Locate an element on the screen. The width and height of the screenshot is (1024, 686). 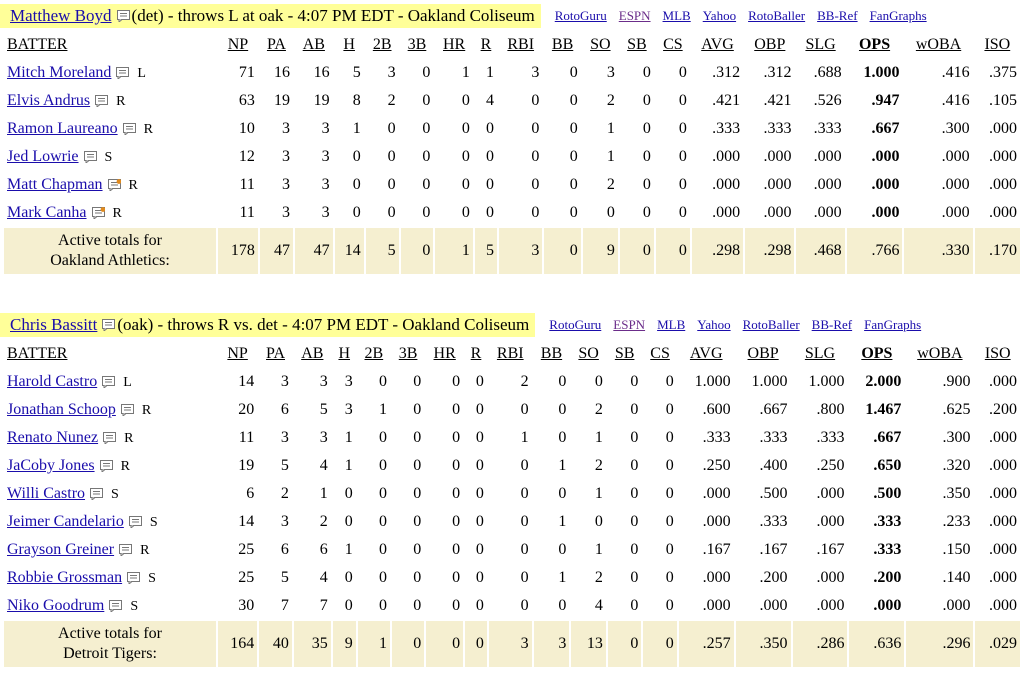
pitcher-name-link: Chris Bassitt is located at coordinates (54, 324).